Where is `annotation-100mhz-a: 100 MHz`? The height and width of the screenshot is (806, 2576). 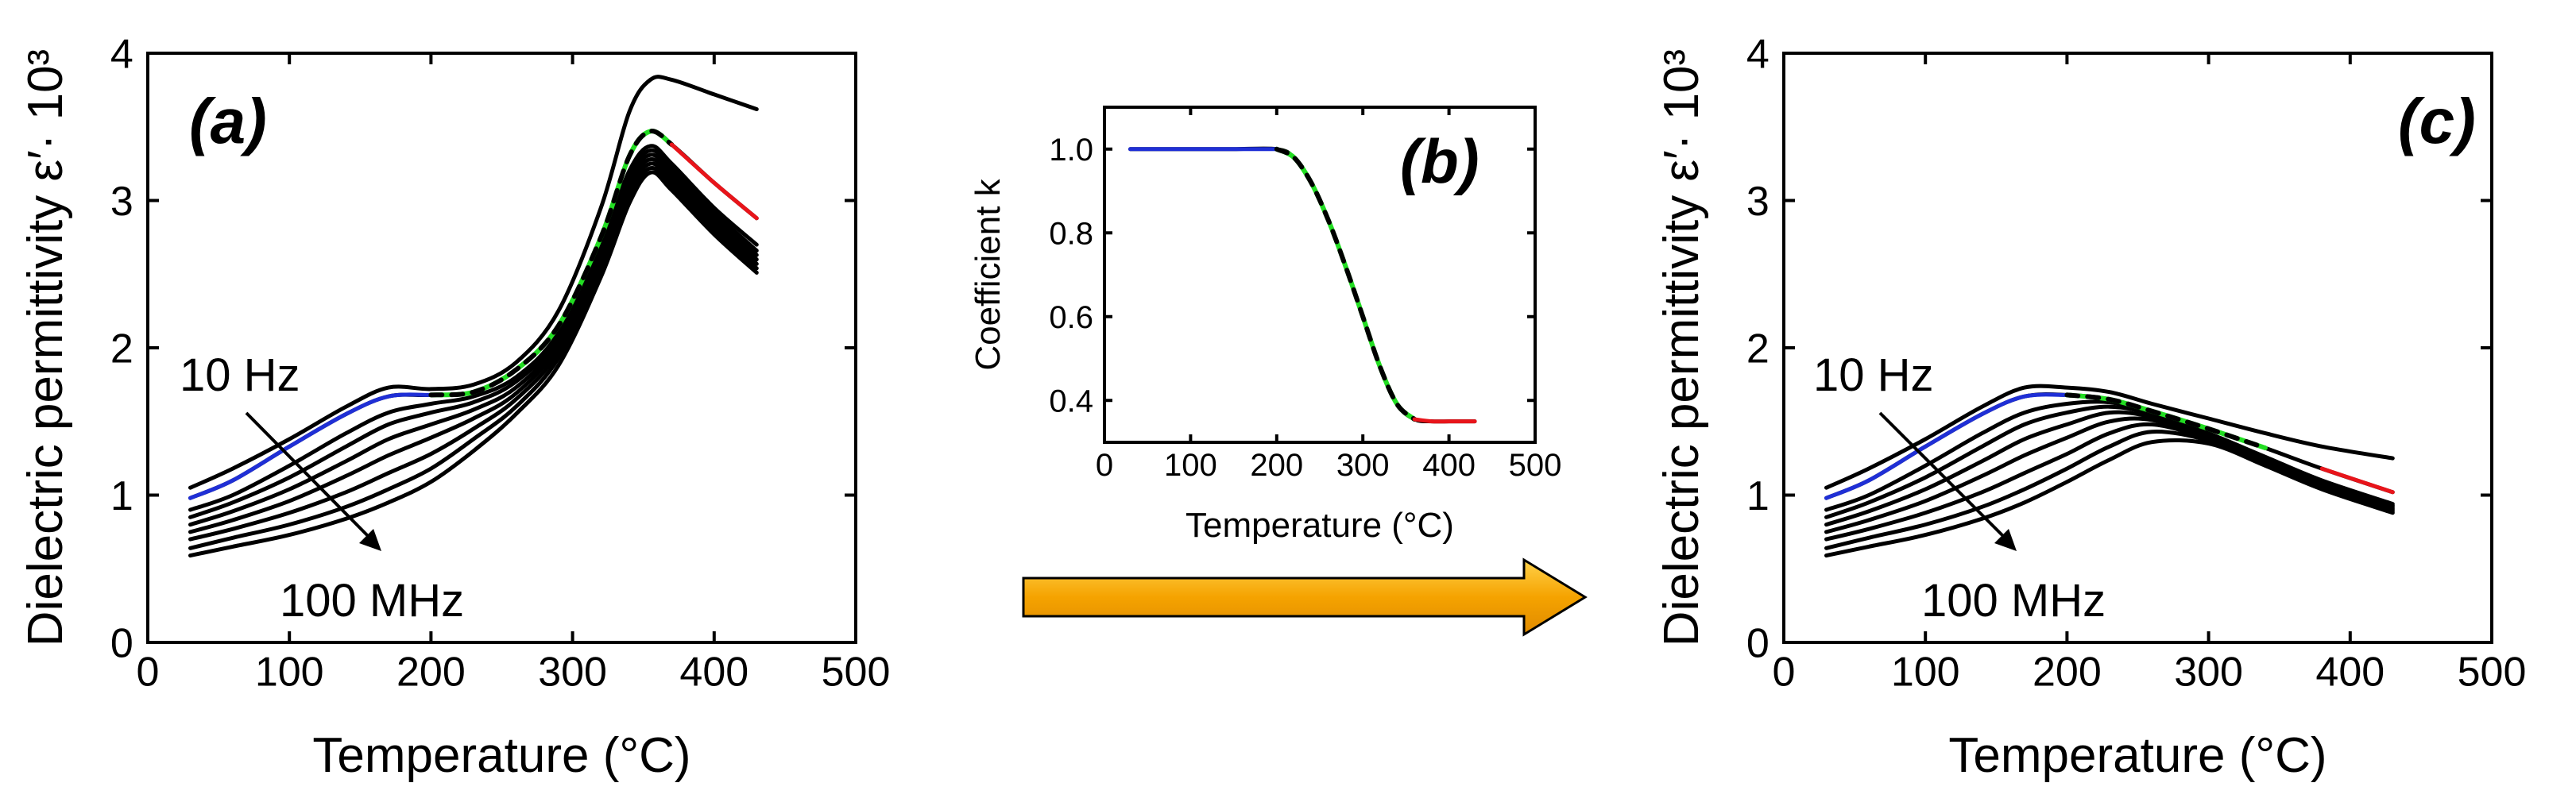 annotation-100mhz-a: 100 MHz is located at coordinates (372, 601).